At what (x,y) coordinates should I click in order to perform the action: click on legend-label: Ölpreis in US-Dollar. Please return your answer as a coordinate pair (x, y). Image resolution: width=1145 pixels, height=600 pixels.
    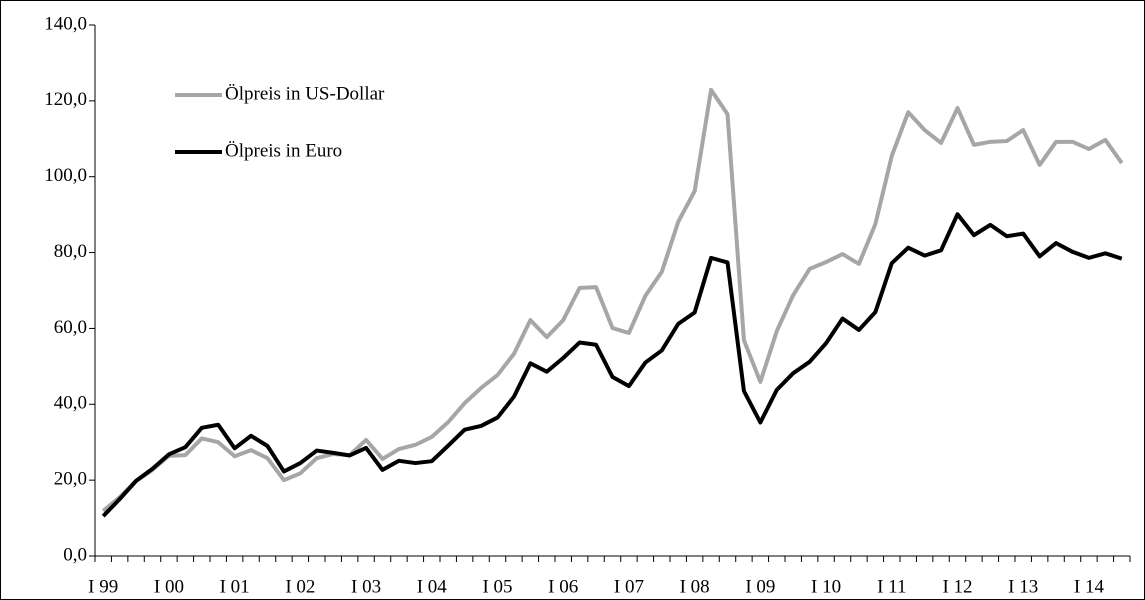
    Looking at the image, I should click on (305, 93).